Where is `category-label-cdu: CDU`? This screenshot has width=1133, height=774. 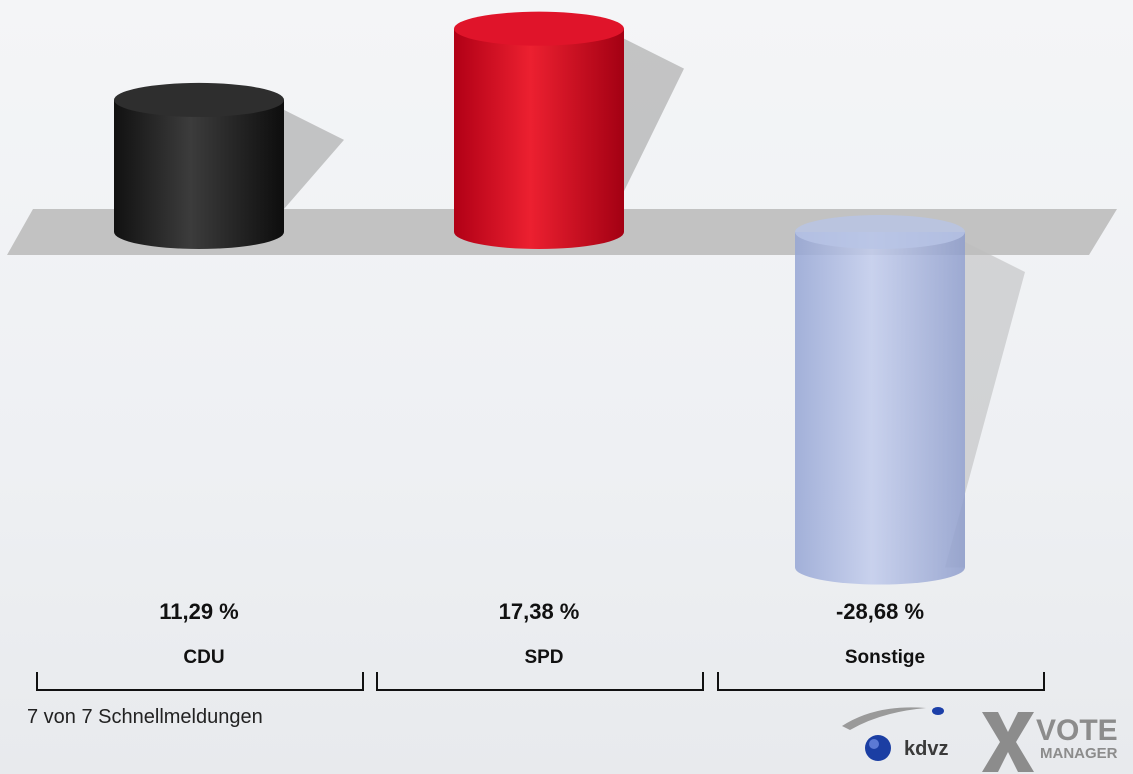
category-label-cdu: CDU is located at coordinates (203, 657).